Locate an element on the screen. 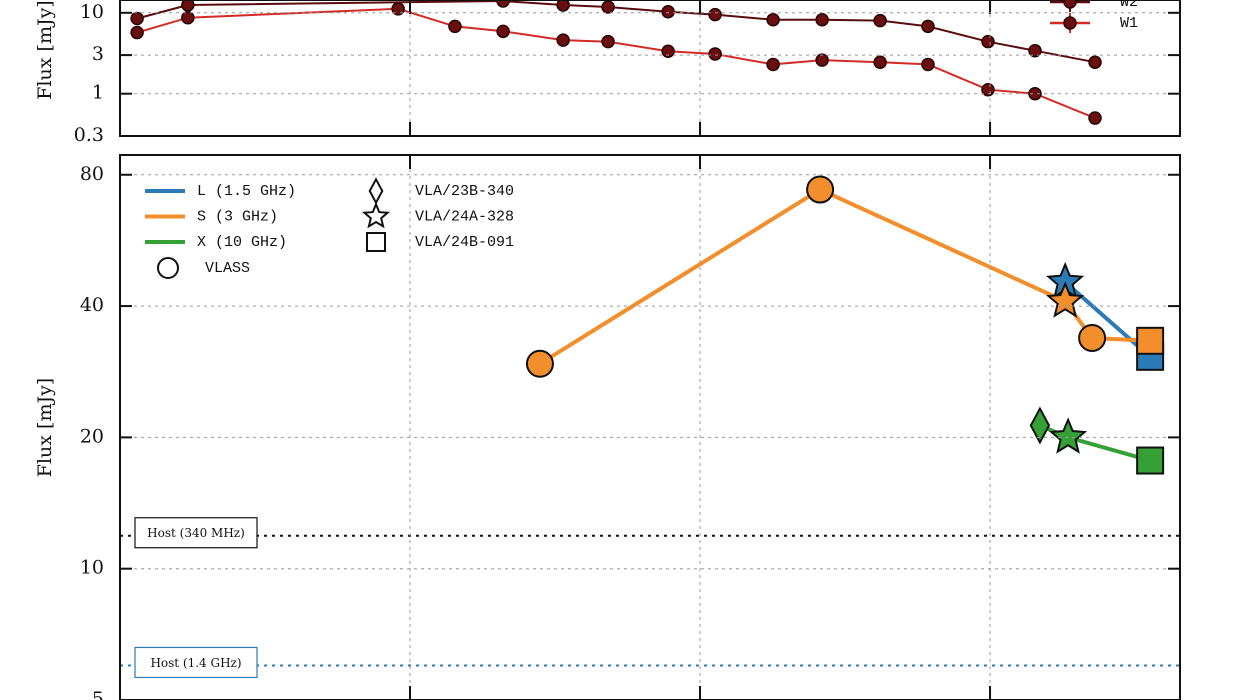 The width and height of the screenshot is (1250, 700). y-tick-label: 40 is located at coordinates (92, 305).